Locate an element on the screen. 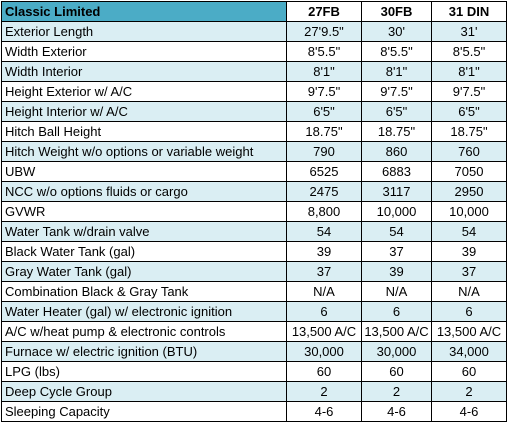 This screenshot has height=427, width=507. row-label: GVWR is located at coordinates (144, 211).